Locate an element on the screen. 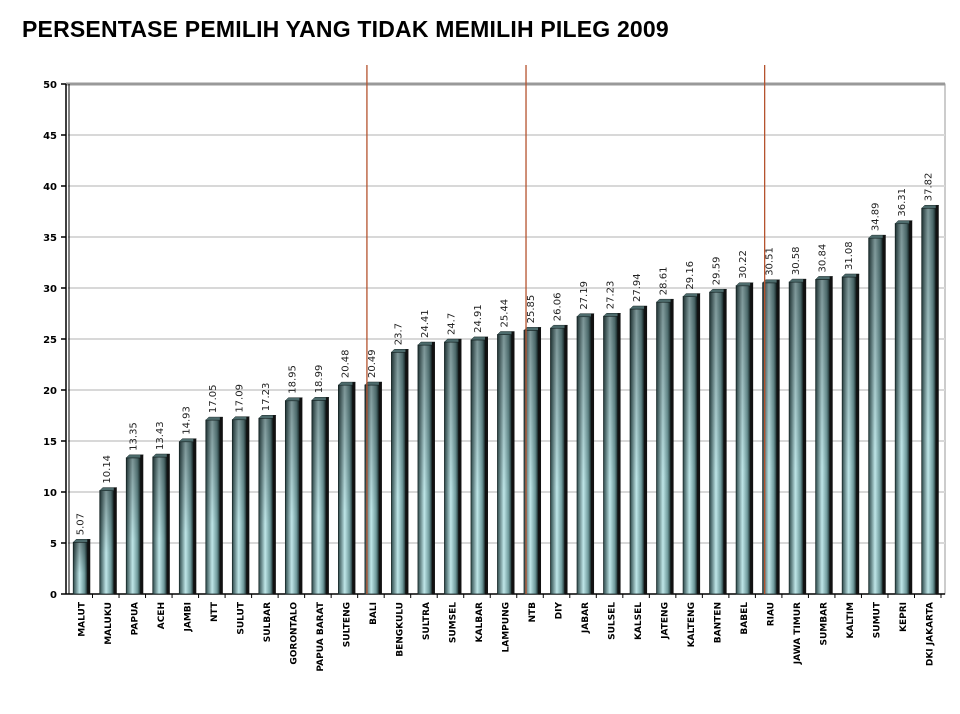 This screenshot has height=714, width=960. y-tick-label: 35 is located at coordinates (50, 238).